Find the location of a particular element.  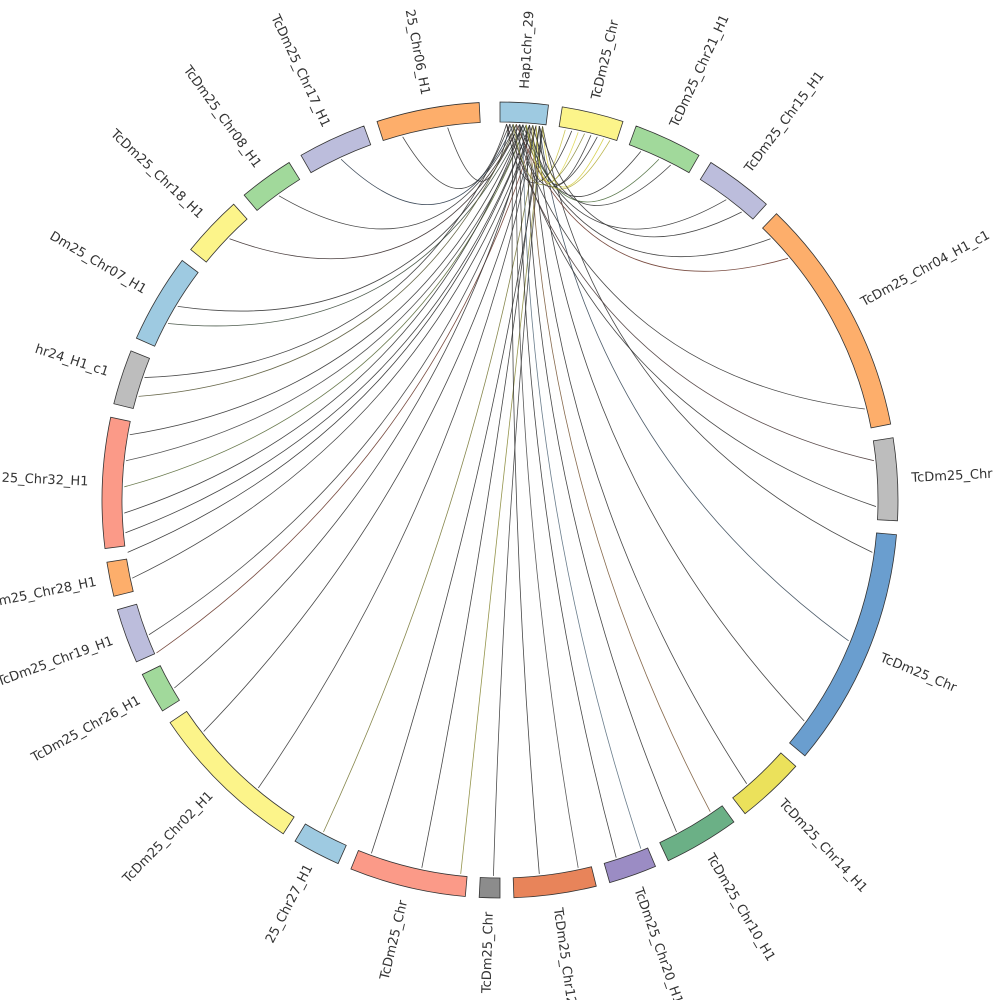

chromosome-label-chr_bottom2: TcDm25_Chr is located at coordinates (394, 940).